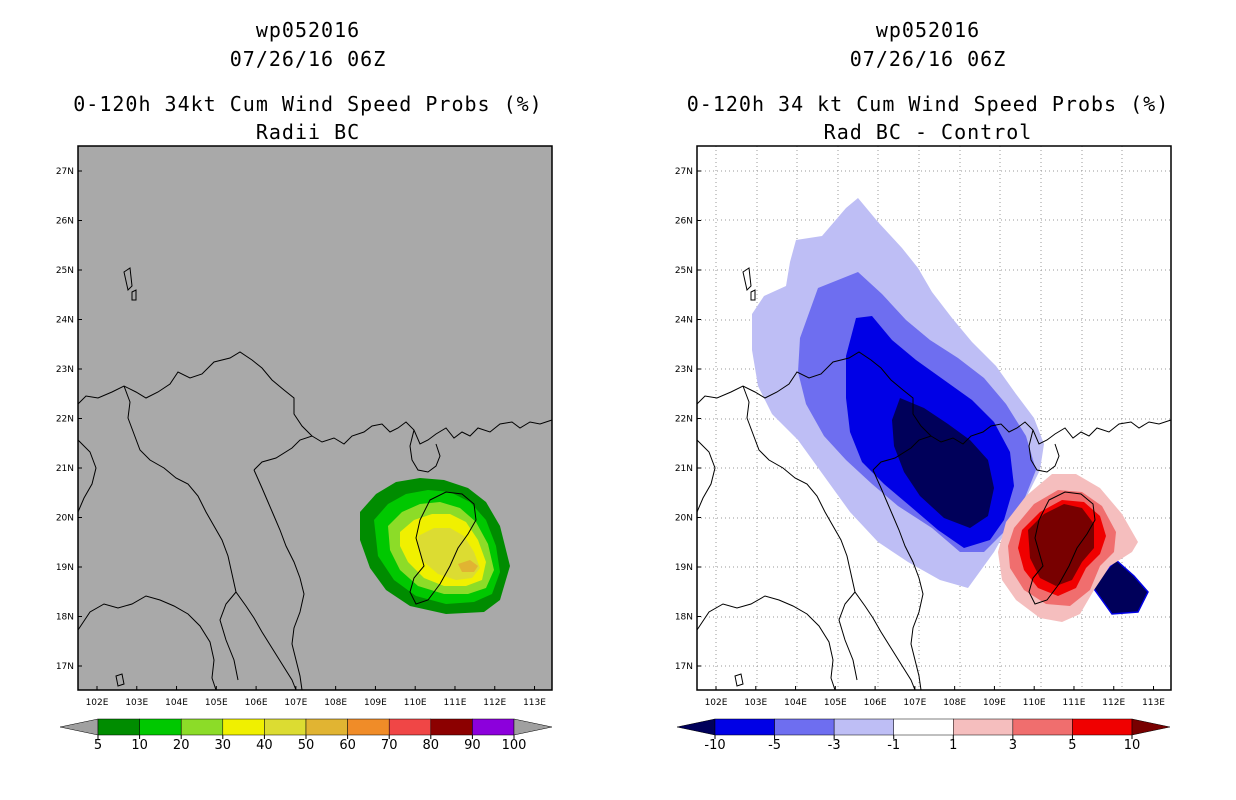 The image size is (1236, 800). What do you see at coordinates (684, 172) in the screenshot?
I see `right-lat-label: 27N` at bounding box center [684, 172].